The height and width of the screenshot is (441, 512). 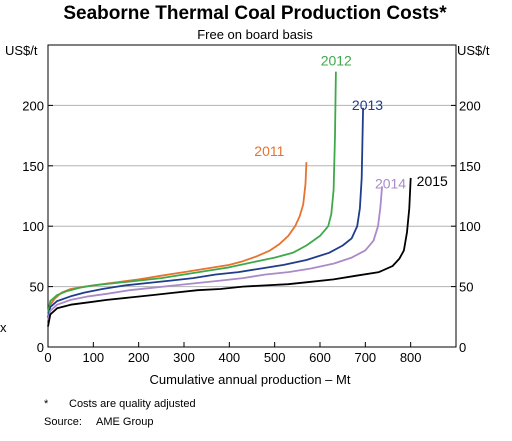 What do you see at coordinates (351, 122) in the screenshot?
I see `series-labels: 2011 2012 2013 2014 2015` at bounding box center [351, 122].